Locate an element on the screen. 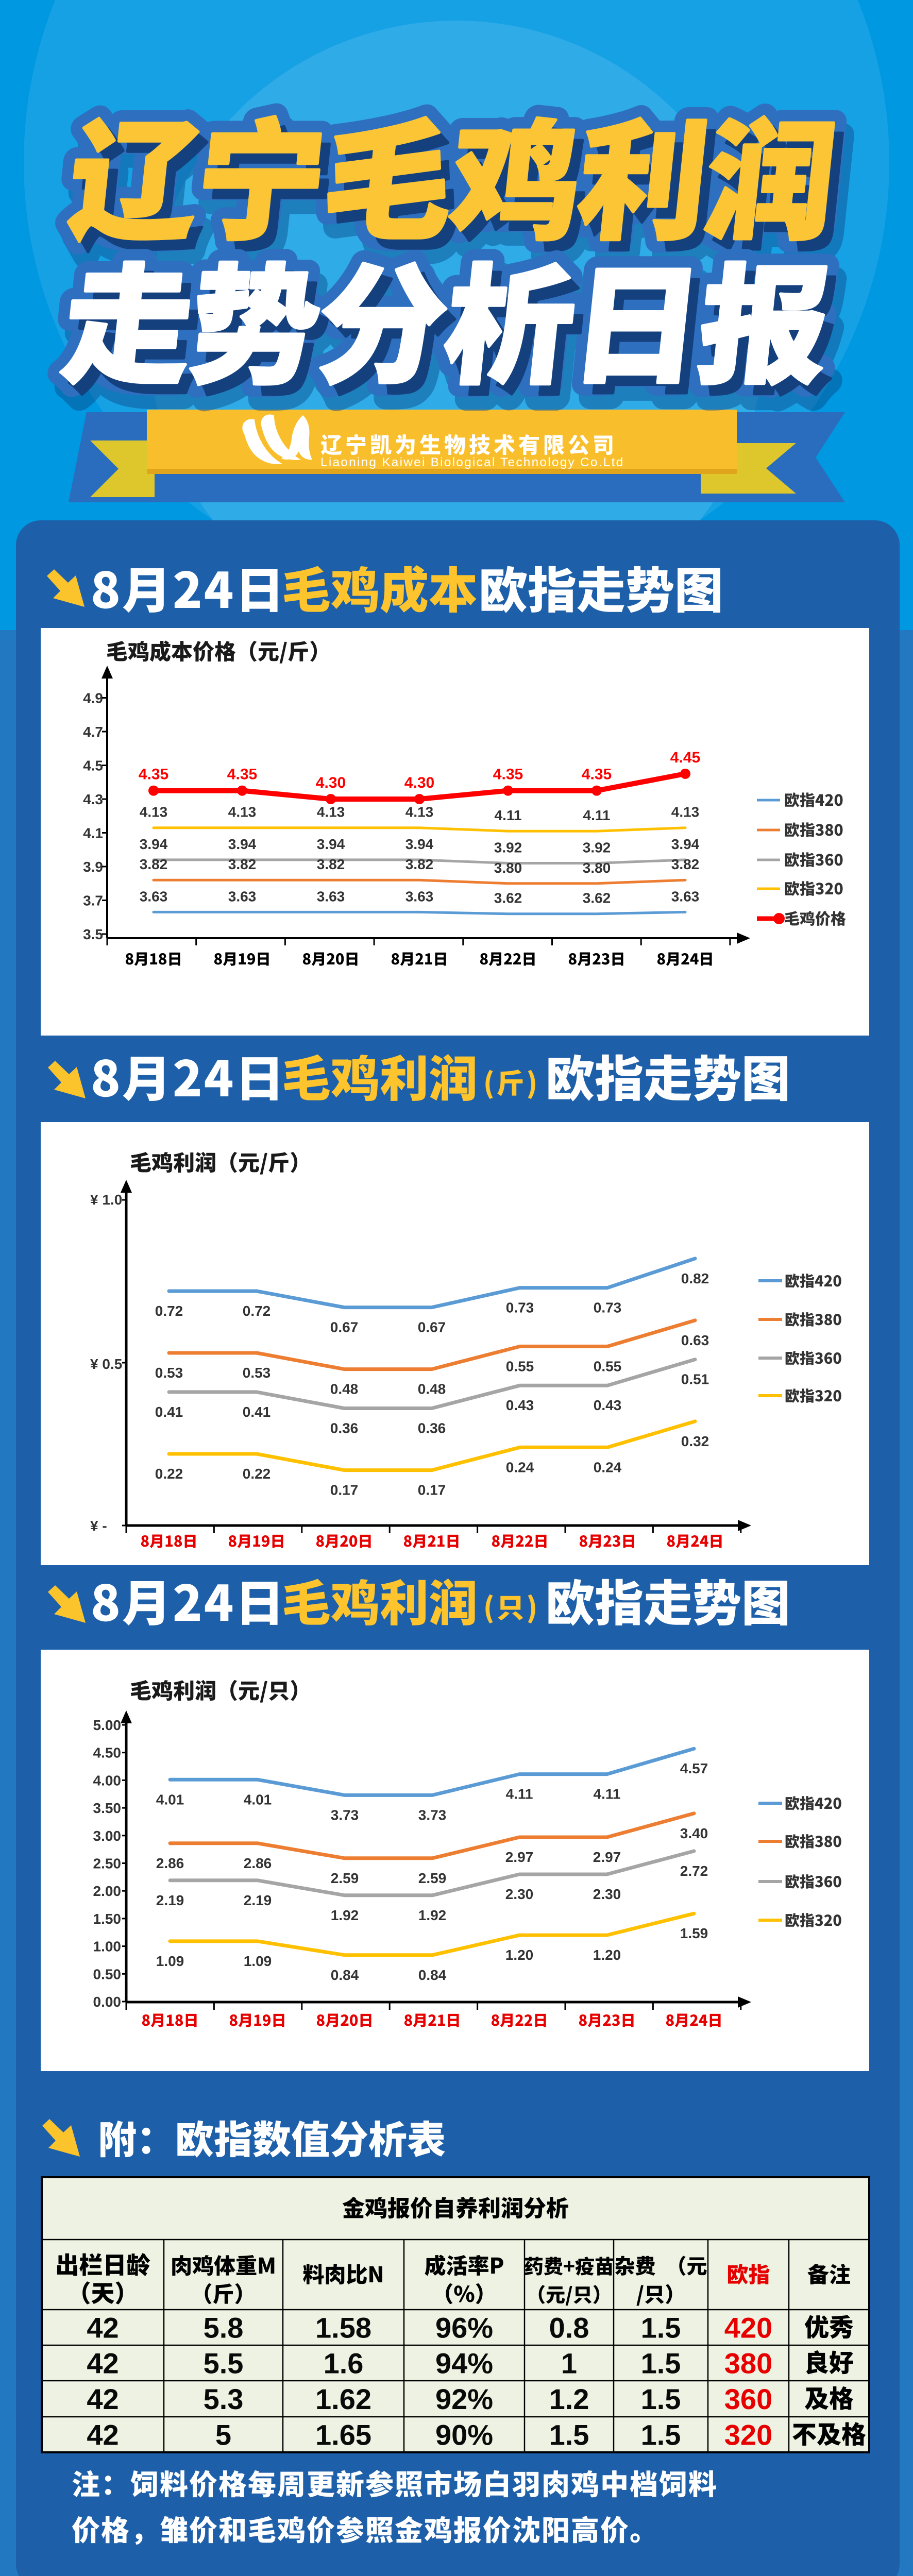 The height and width of the screenshot is (2576, 913). svg-text: 1.59 is located at coordinates (694, 1933).